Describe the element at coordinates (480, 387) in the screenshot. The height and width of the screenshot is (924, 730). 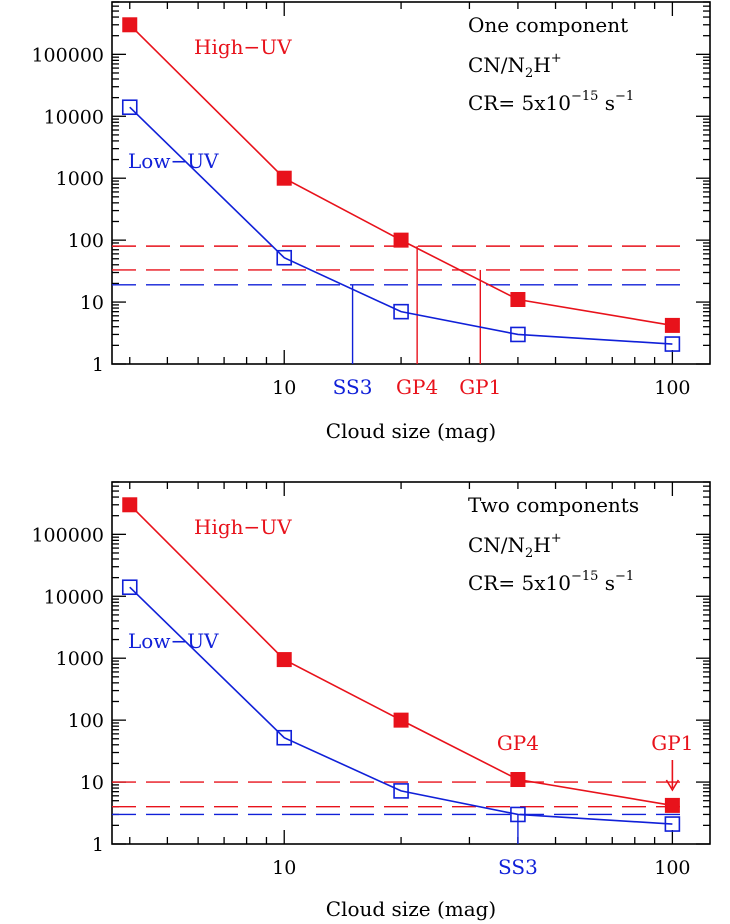
I see `marker-label-gp1: GP1` at that location.